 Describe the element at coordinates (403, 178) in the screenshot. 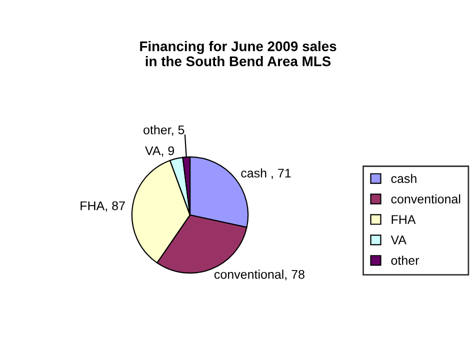

I see `legend-label: cash` at that location.